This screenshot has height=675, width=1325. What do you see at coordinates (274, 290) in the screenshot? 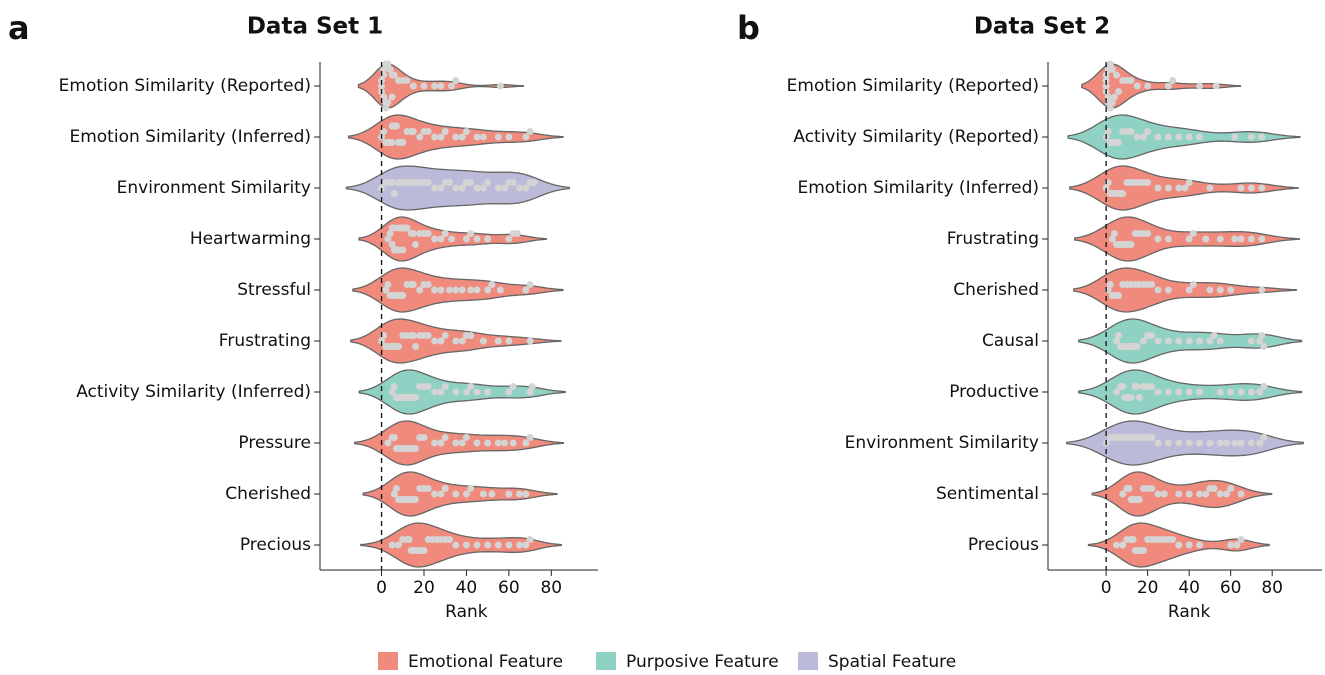
I see `y-tick-label: Stressful` at bounding box center [274, 290].